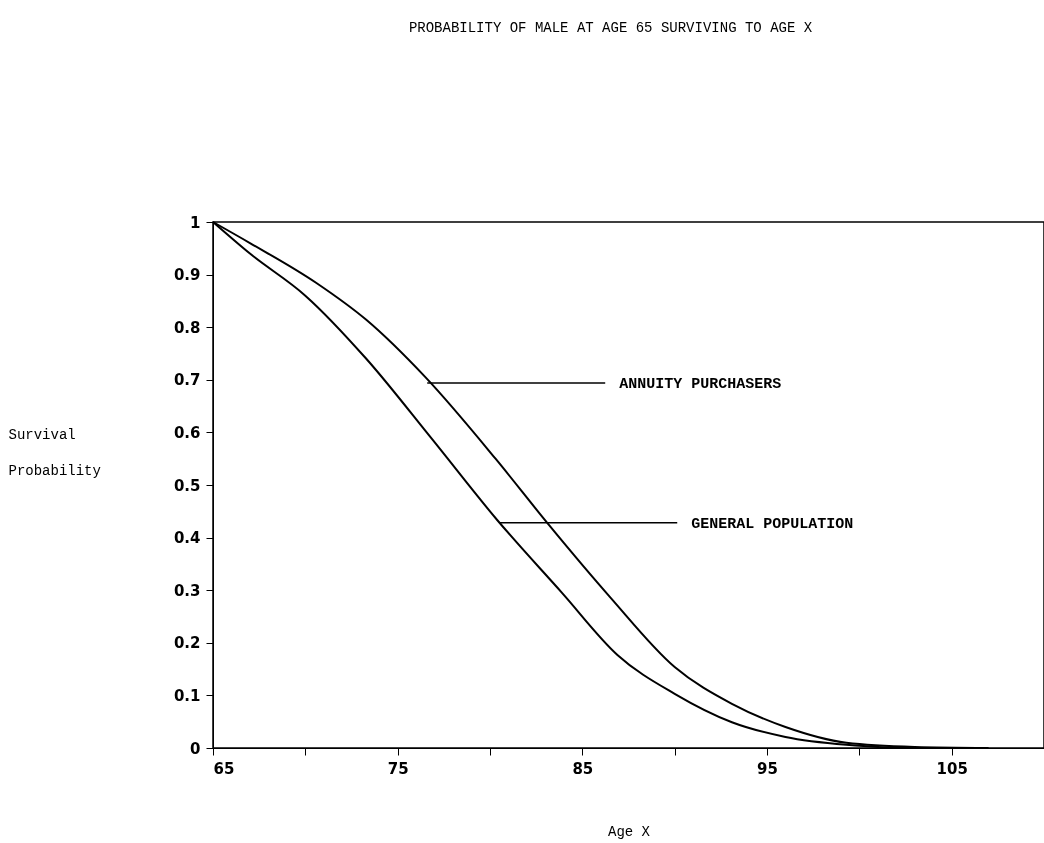  What do you see at coordinates (952, 768) in the screenshot?
I see `x-tick-label: 105` at bounding box center [952, 768].